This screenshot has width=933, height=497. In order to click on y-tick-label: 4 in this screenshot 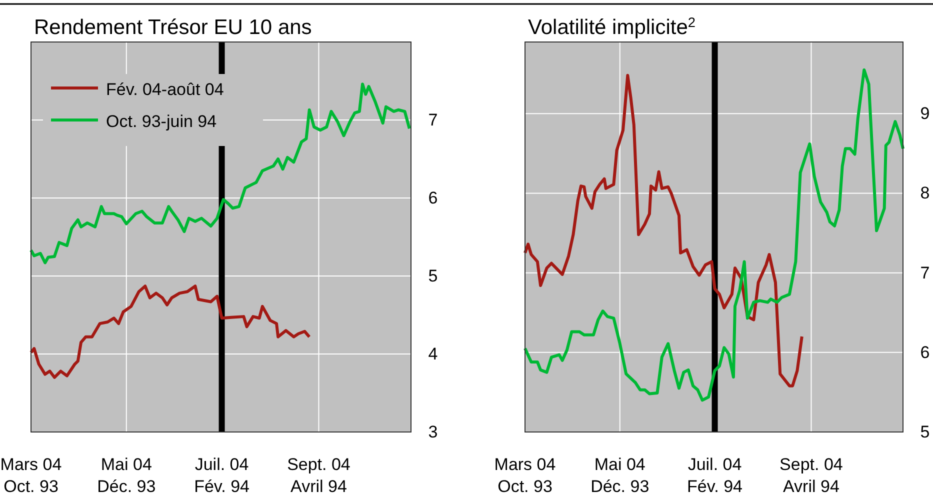, I will do `click(433, 354)`.